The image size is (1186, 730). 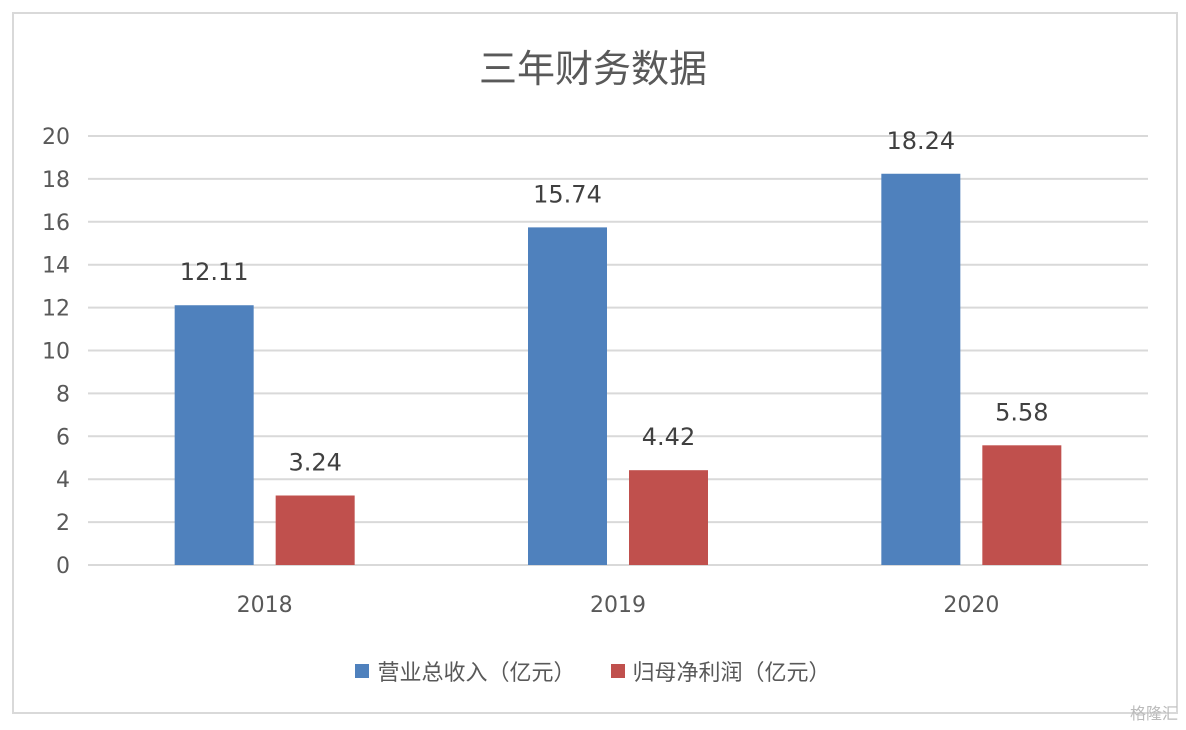 I want to click on data-label: 4.42, so click(x=668, y=437).